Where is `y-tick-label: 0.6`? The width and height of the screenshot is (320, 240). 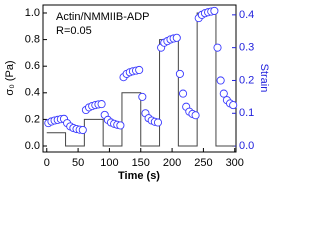 y-tick-label: 0.6 is located at coordinates (32, 66).